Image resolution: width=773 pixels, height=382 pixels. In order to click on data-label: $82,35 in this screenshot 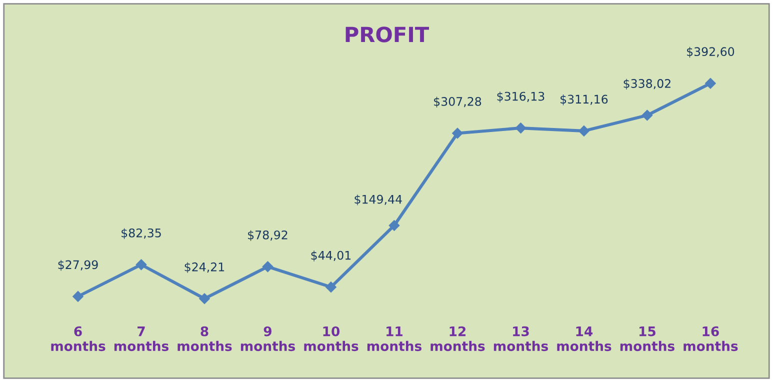, I will do `click(141, 233)`.